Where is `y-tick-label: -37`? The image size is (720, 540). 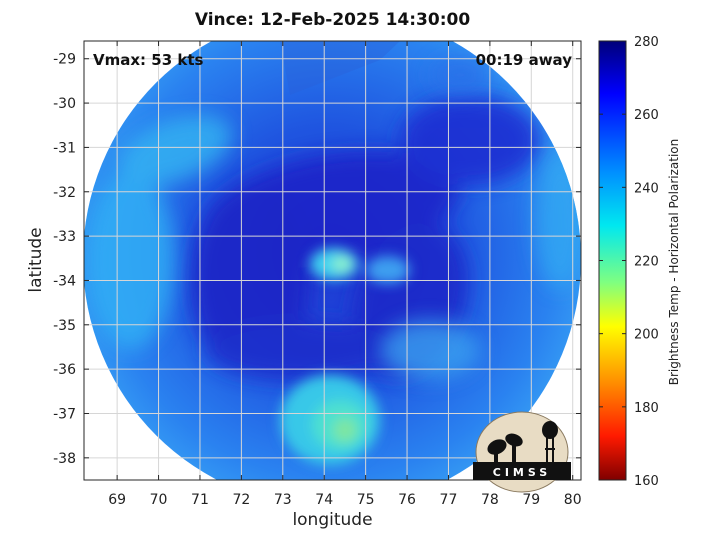 y-tick-label: -37 is located at coordinates (64, 414).